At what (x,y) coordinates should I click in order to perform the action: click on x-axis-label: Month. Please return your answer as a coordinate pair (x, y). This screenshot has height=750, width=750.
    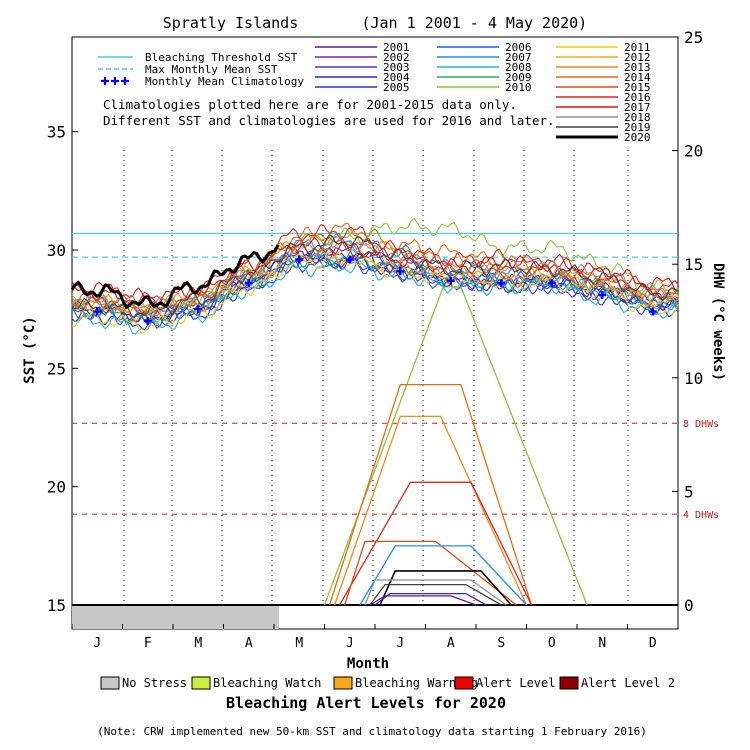
    Looking at the image, I should click on (368, 664).